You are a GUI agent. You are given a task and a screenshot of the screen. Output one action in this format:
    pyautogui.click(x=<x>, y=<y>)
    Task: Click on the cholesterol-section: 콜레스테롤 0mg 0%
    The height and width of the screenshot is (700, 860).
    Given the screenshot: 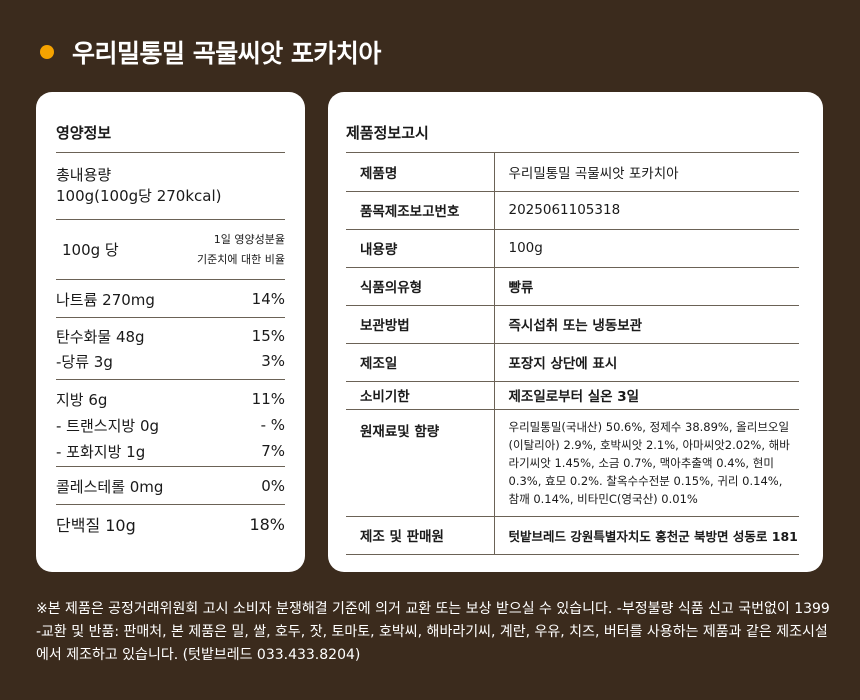 What is the action you would take?
    pyautogui.click(x=170, y=486)
    